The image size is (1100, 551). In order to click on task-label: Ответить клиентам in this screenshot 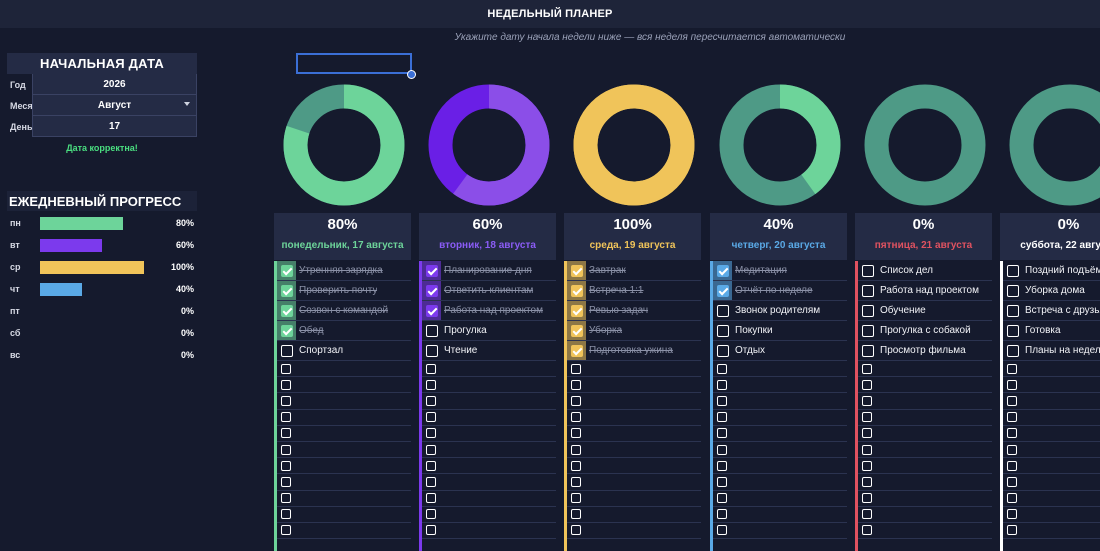, I will do `click(488, 290)`.